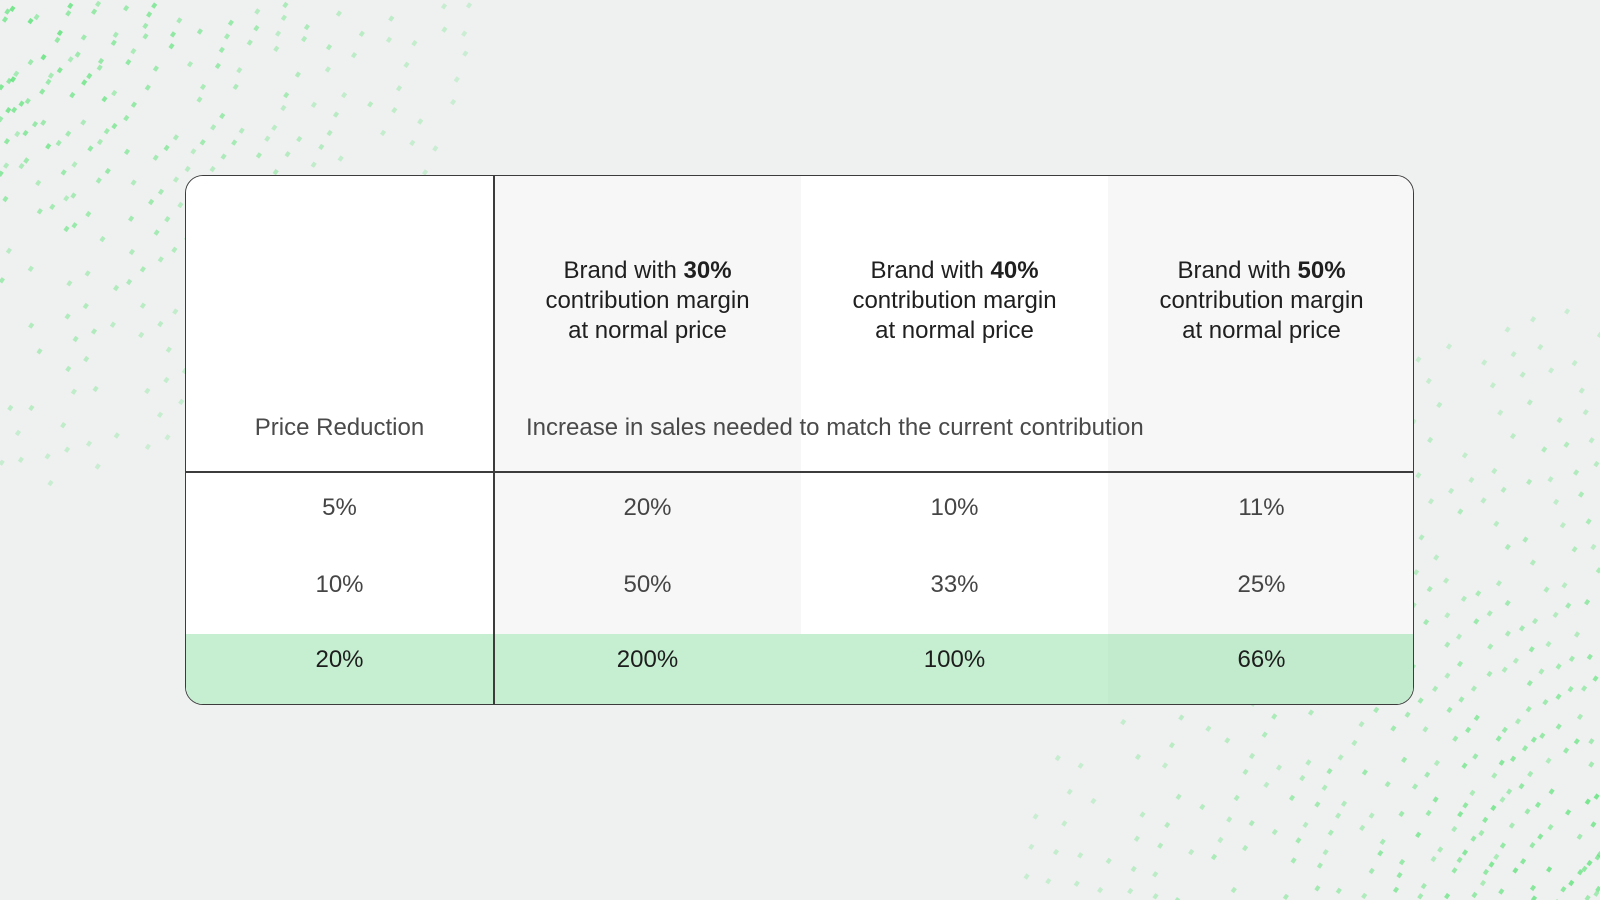 The width and height of the screenshot is (1600, 900). What do you see at coordinates (647, 584) in the screenshot?
I see `value-cell: 50%` at bounding box center [647, 584].